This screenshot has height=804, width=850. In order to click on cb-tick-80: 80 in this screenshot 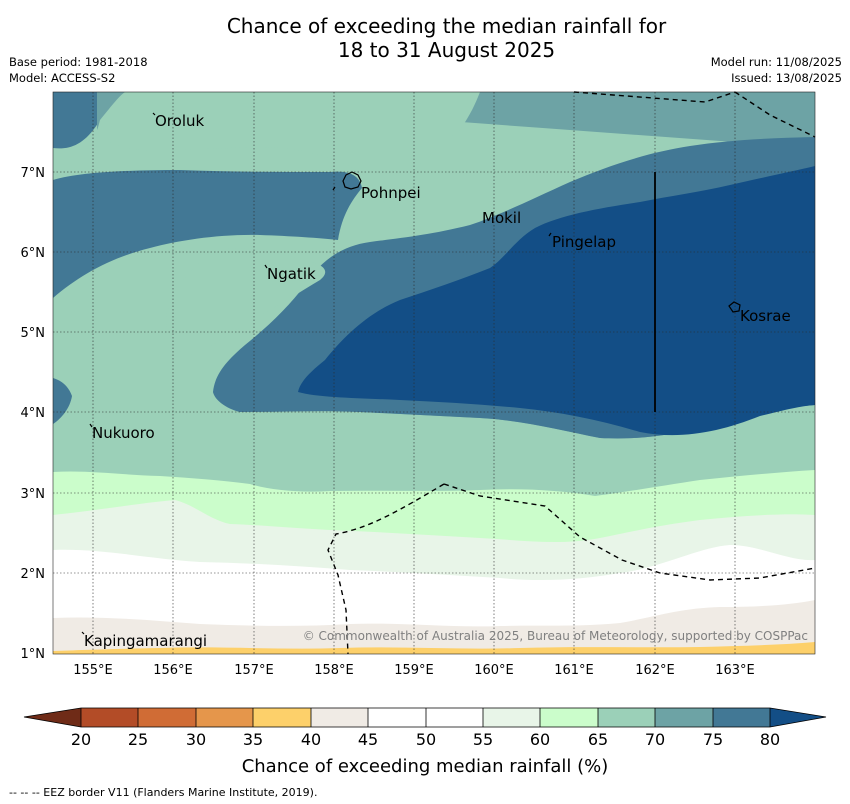, I will do `click(770, 739)`.